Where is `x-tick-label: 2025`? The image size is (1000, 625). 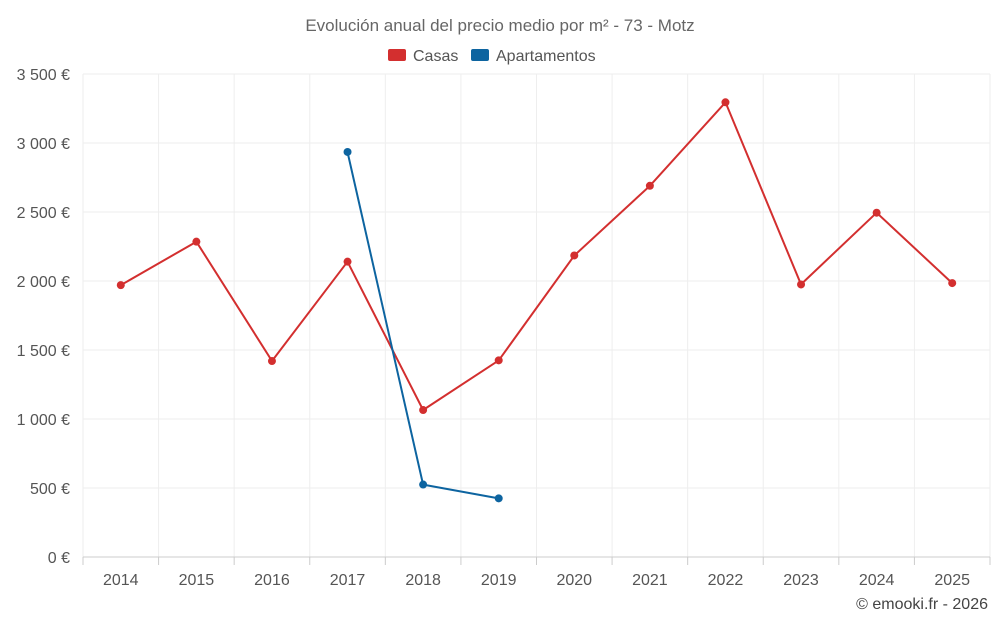 x-tick-label: 2025 is located at coordinates (952, 580).